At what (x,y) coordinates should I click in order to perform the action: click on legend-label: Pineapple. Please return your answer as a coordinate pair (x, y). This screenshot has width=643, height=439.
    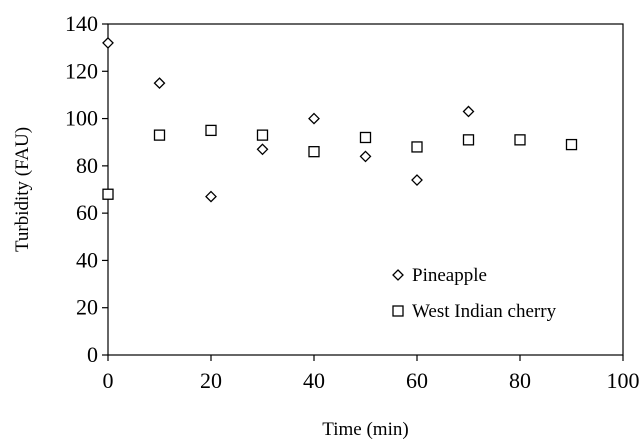
    Looking at the image, I should click on (449, 275).